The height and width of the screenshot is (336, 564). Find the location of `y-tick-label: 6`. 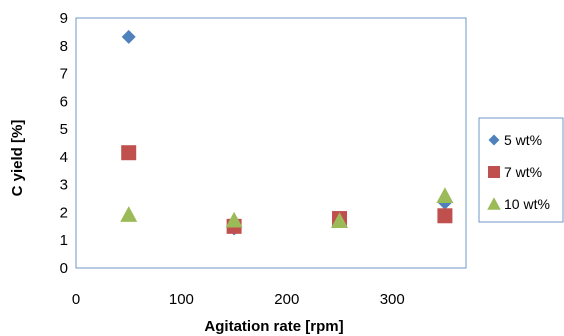

y-tick-label: 6 is located at coordinates (64, 101).